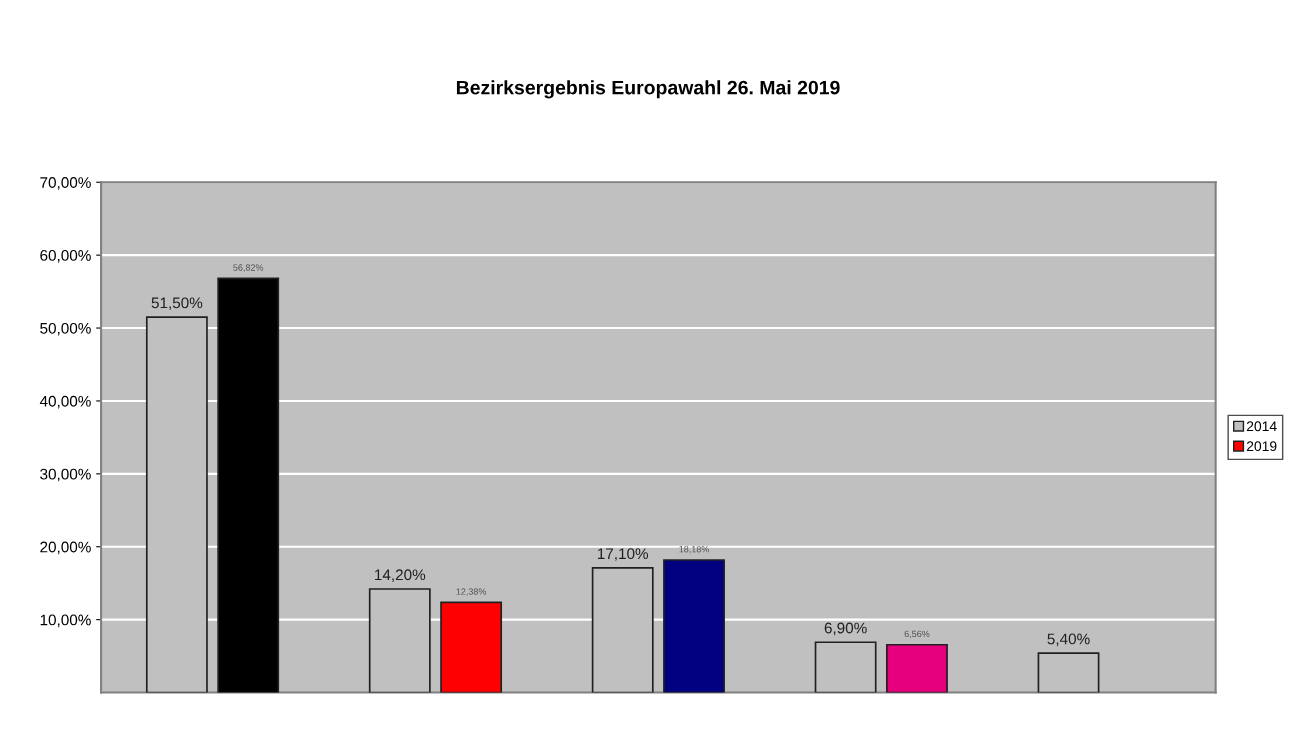 Image resolution: width=1296 pixels, height=729 pixels. I want to click on data-label: 12,38%, so click(471, 592).